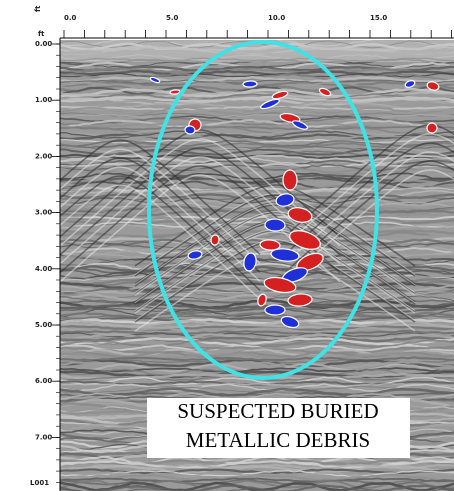  Describe the element at coordinates (278, 440) in the screenshot. I see `annotation-line: METALLIC DEBRIS` at that location.